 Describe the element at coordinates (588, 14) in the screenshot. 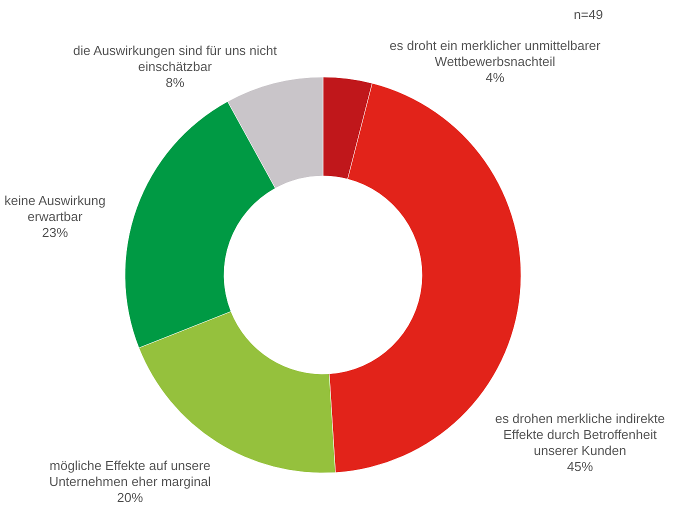

I see `text: n=49` at that location.